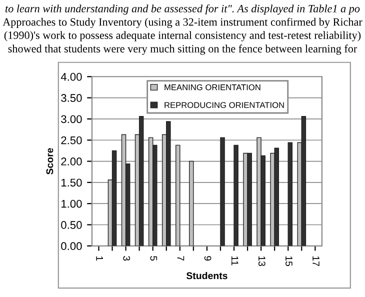 Image resolution: width=365 pixels, height=297 pixels. What do you see at coordinates (71, 204) in the screenshot?
I see `y-tick-label: 1.00` at bounding box center [71, 204].